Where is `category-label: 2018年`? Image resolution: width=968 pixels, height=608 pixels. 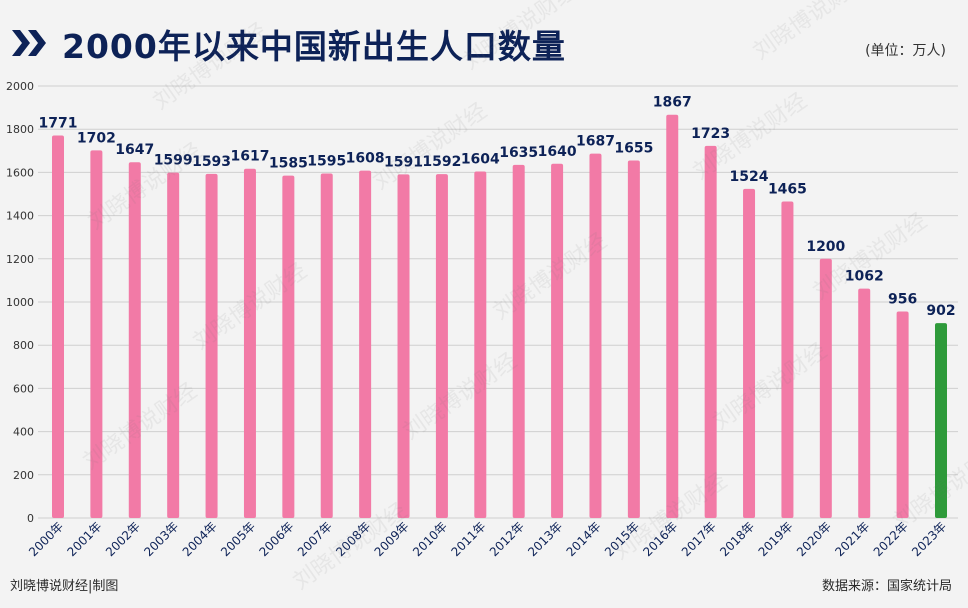 category-label: 2018年 is located at coordinates (737, 539).